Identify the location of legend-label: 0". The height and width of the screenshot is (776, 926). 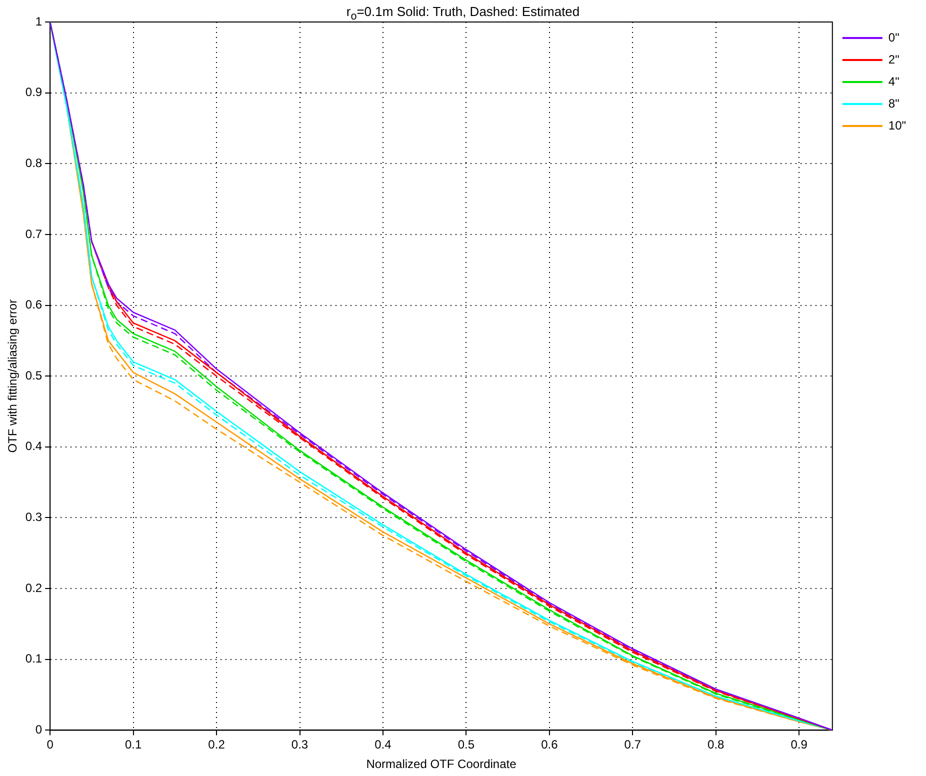
(894, 37).